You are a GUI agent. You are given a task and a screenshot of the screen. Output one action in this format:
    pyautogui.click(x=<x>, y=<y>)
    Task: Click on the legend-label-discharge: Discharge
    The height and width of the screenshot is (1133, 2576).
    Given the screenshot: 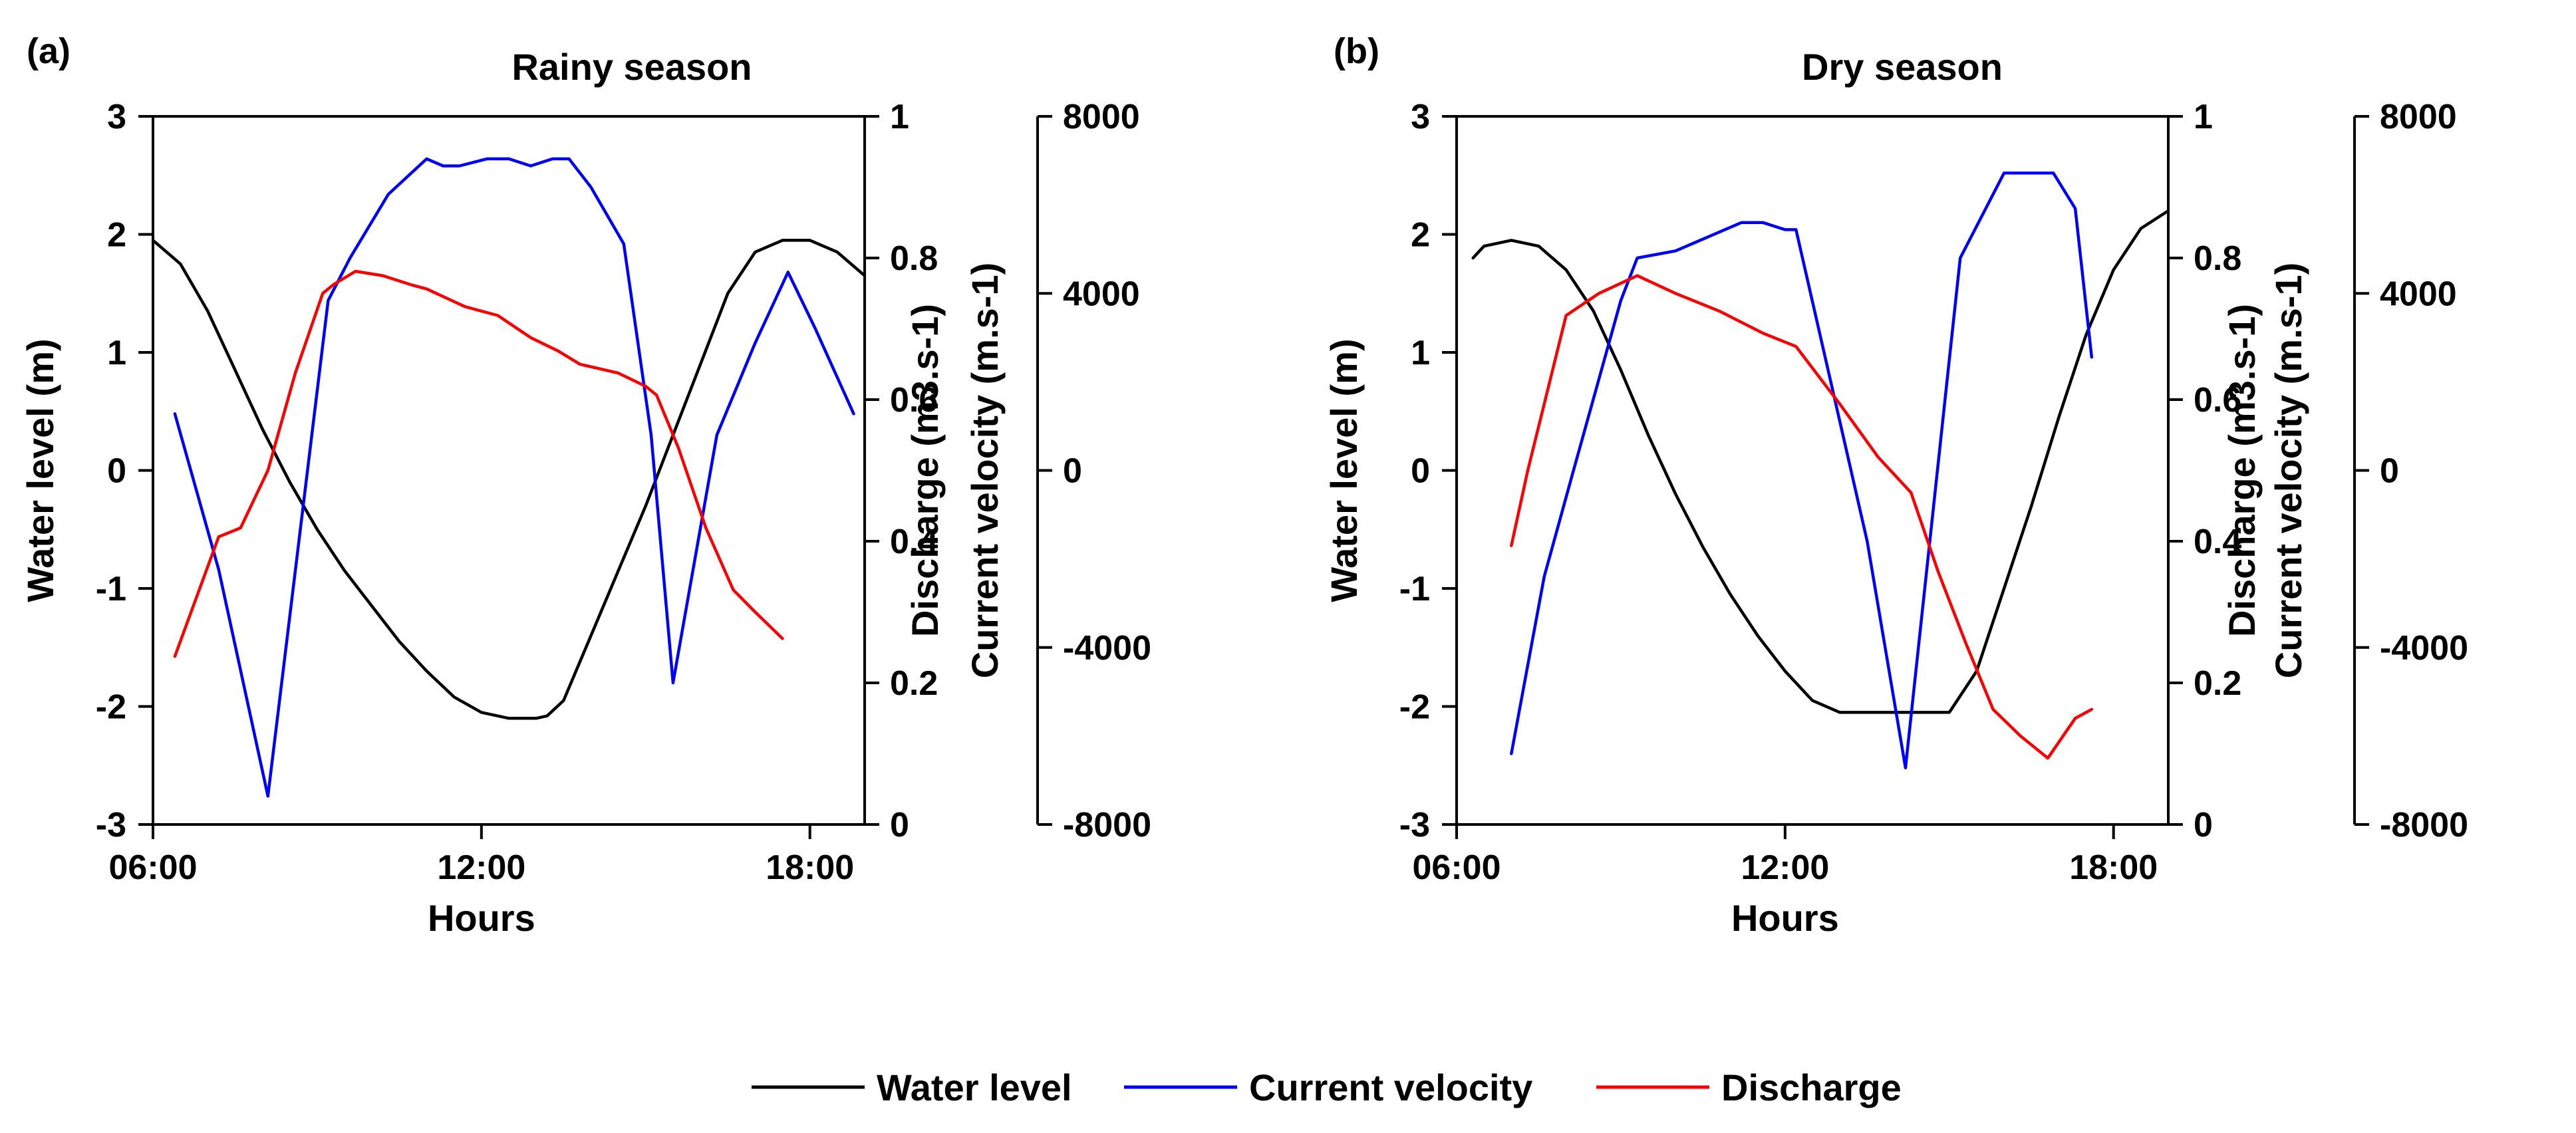 What is the action you would take?
    pyautogui.click(x=1811, y=1087)
    